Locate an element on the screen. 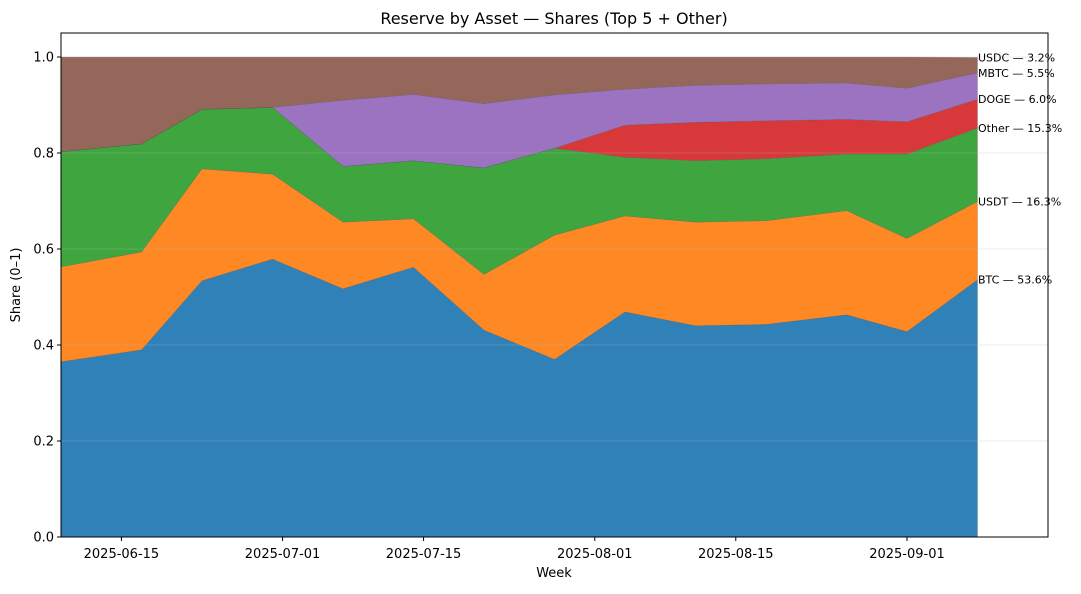  y-tick-label: 0.0 is located at coordinates (43, 538).